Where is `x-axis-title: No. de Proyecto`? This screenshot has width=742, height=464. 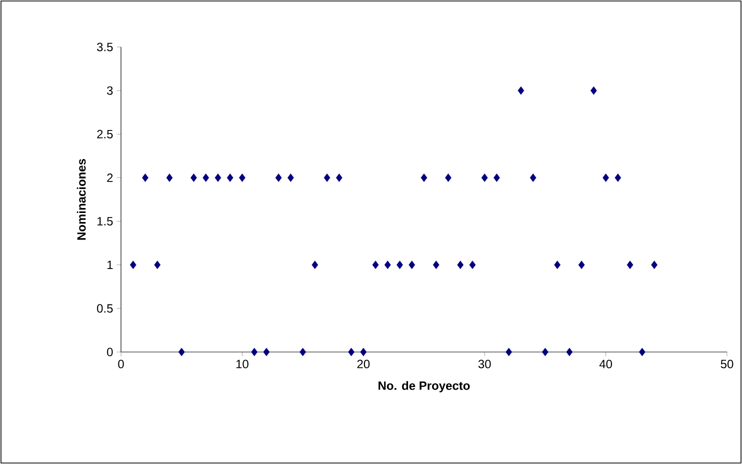 x-axis-title: No. de Proyecto is located at coordinates (424, 386).